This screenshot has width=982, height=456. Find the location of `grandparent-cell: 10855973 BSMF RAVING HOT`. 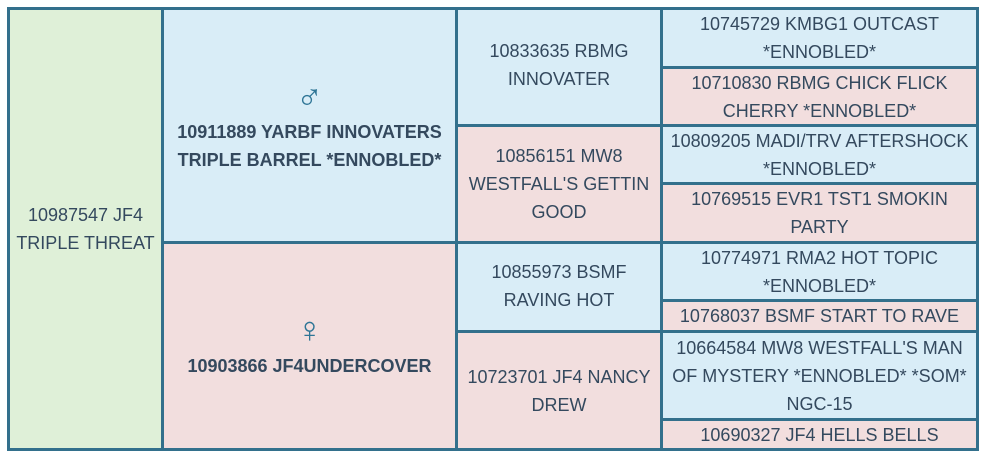

grandparent-cell: 10855973 BSMF RAVING HOT is located at coordinates (559, 287).